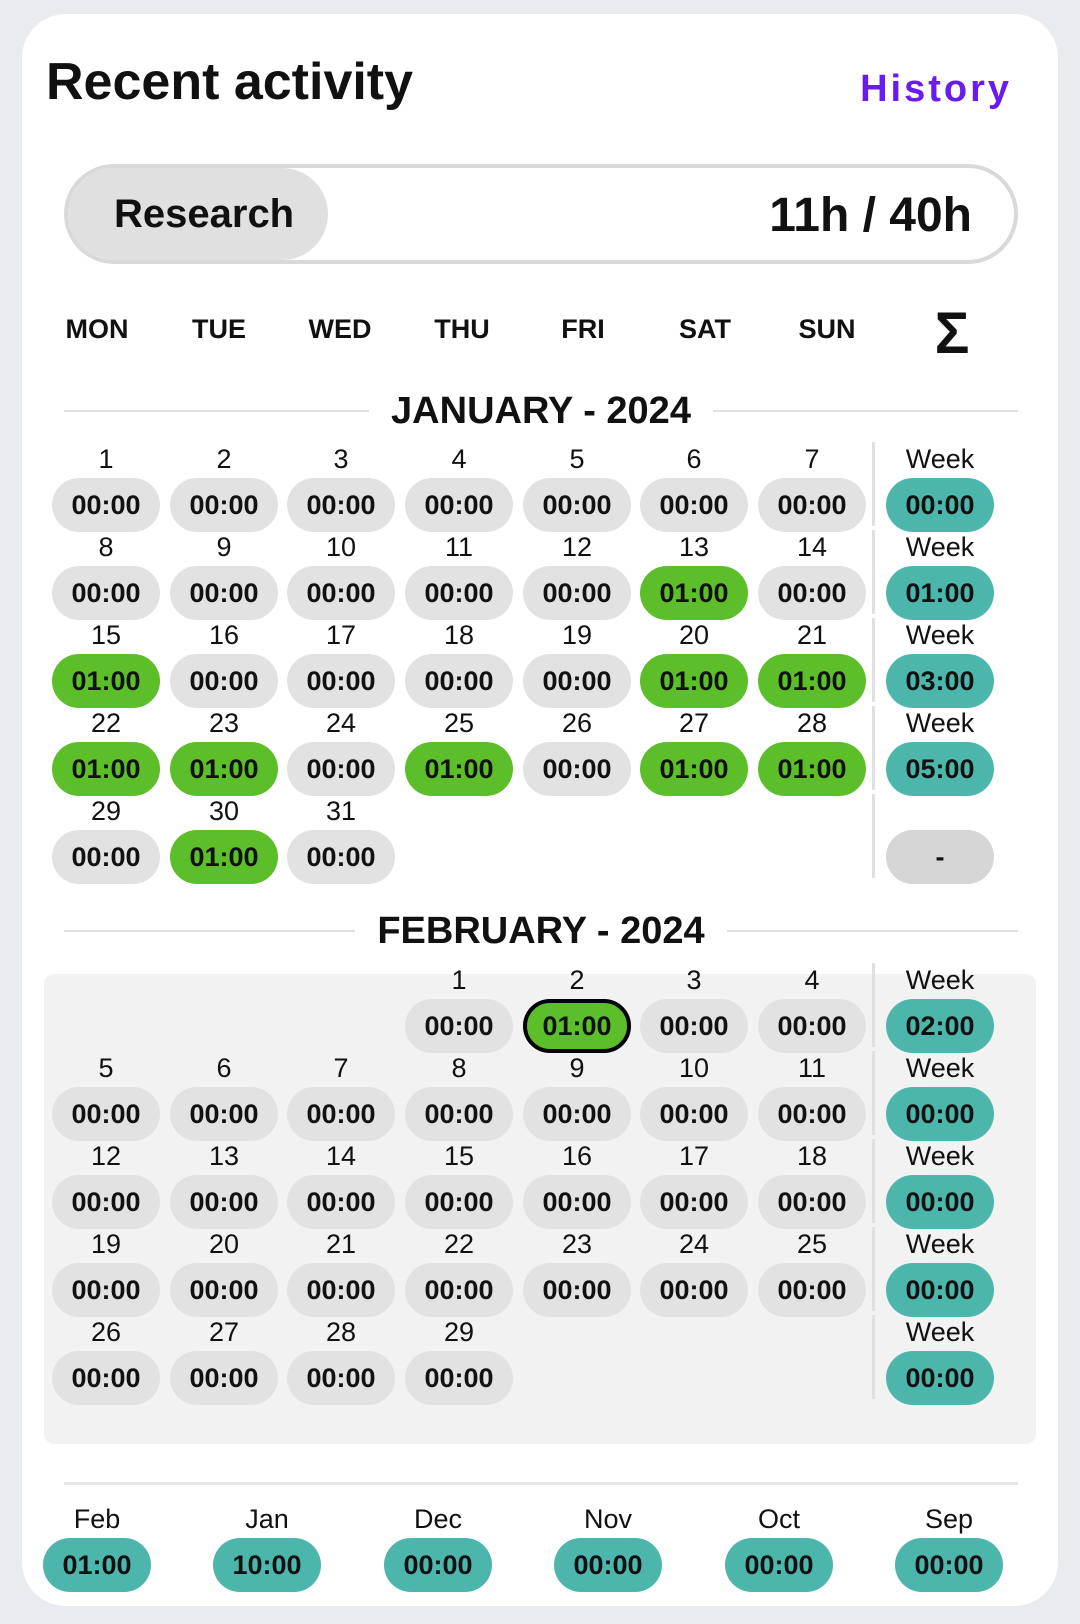 The width and height of the screenshot is (1080, 1624). I want to click on day-cell: 15 00:00, so click(459, 1185).